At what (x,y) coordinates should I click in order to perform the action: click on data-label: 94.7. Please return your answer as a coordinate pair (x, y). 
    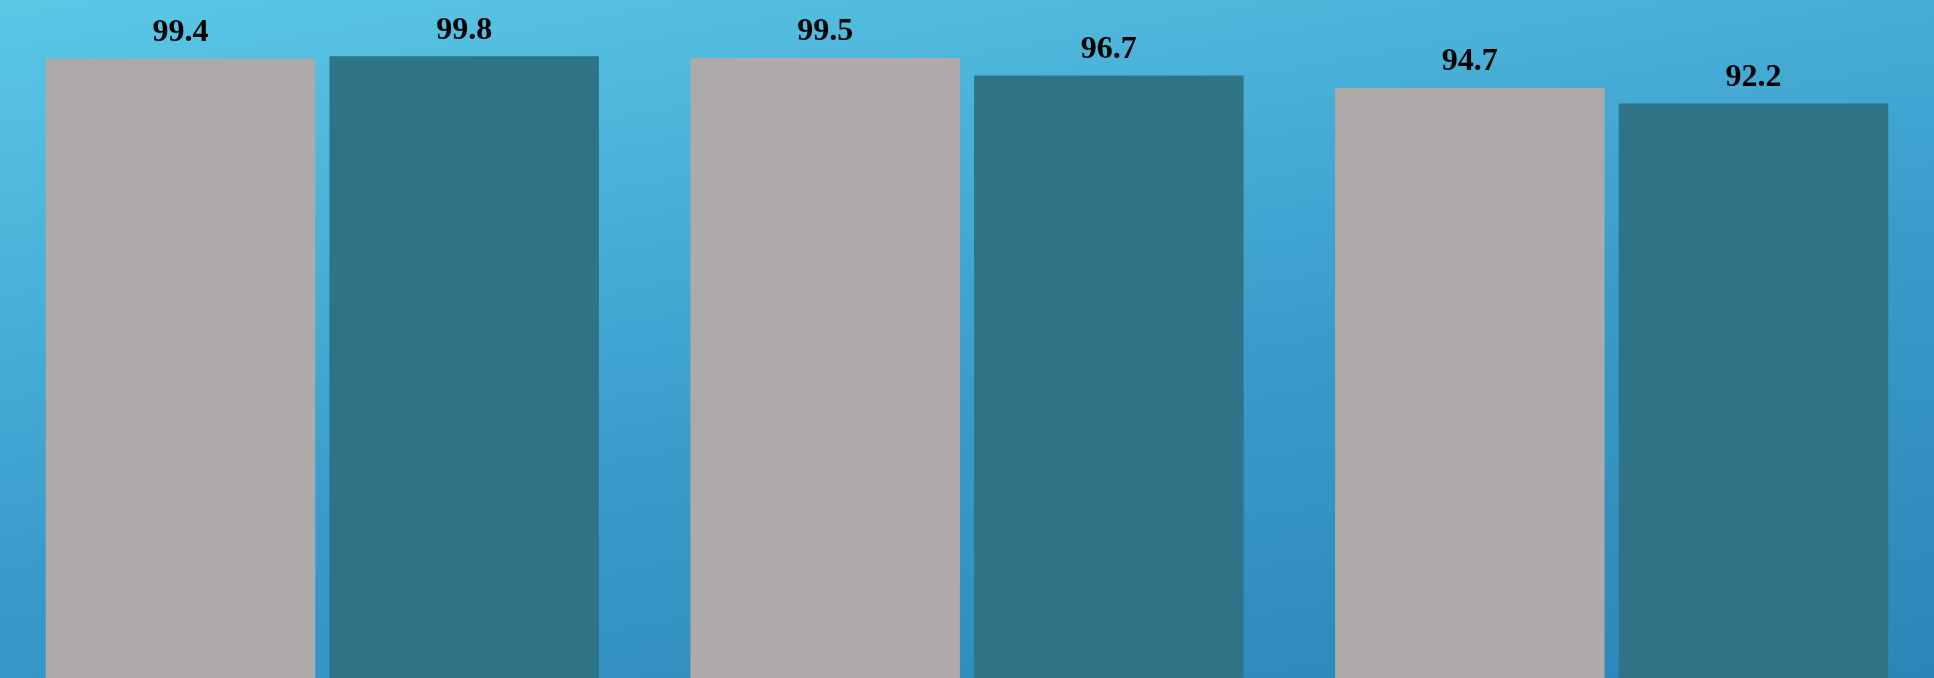
    Looking at the image, I should click on (1469, 59).